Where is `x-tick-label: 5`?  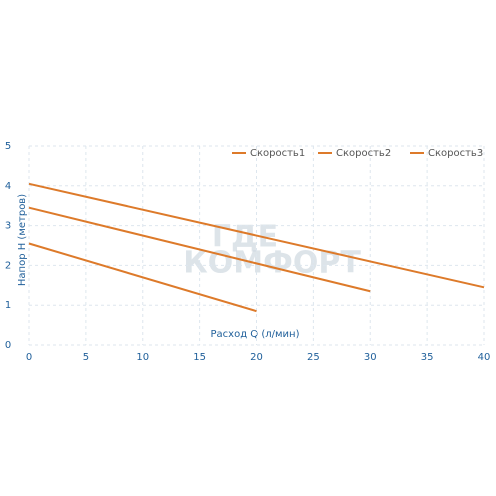
x-tick-label: 5 is located at coordinates (86, 357).